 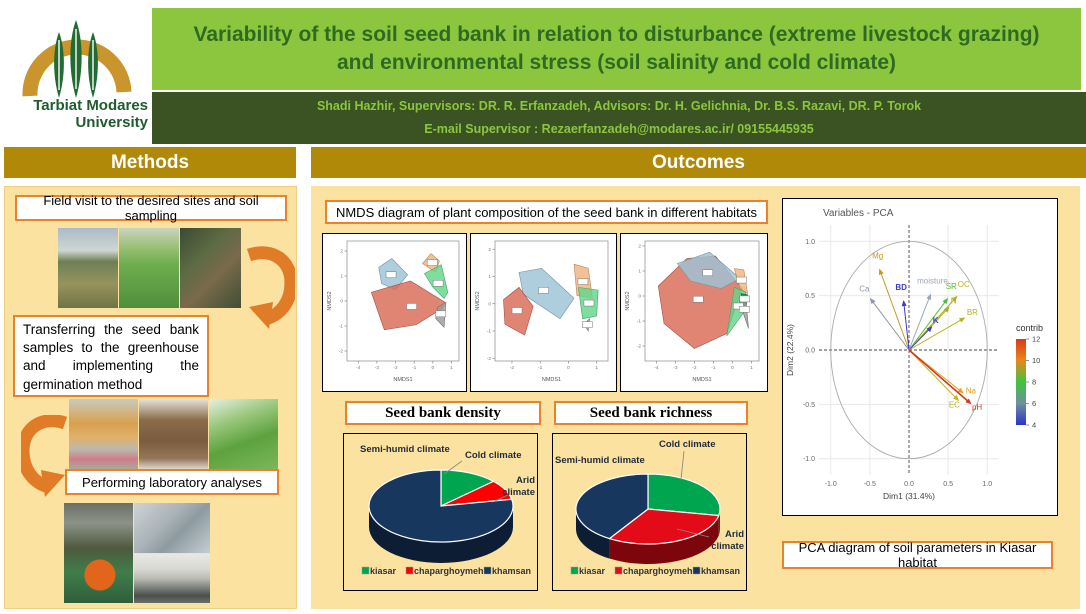 What do you see at coordinates (954, 405) in the screenshot?
I see `svg-text: EC` at bounding box center [954, 405].